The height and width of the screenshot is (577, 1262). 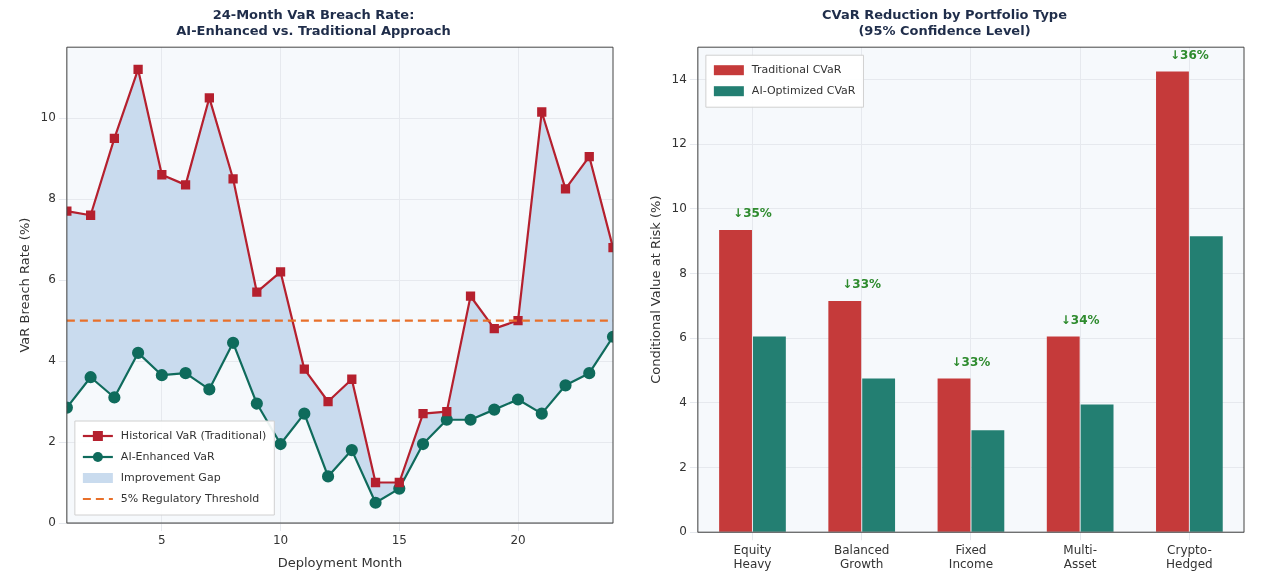 I want to click on chart-title: CVaR Reduction by Portfolio Type (95% Confidence Level), so click(x=945, y=22).